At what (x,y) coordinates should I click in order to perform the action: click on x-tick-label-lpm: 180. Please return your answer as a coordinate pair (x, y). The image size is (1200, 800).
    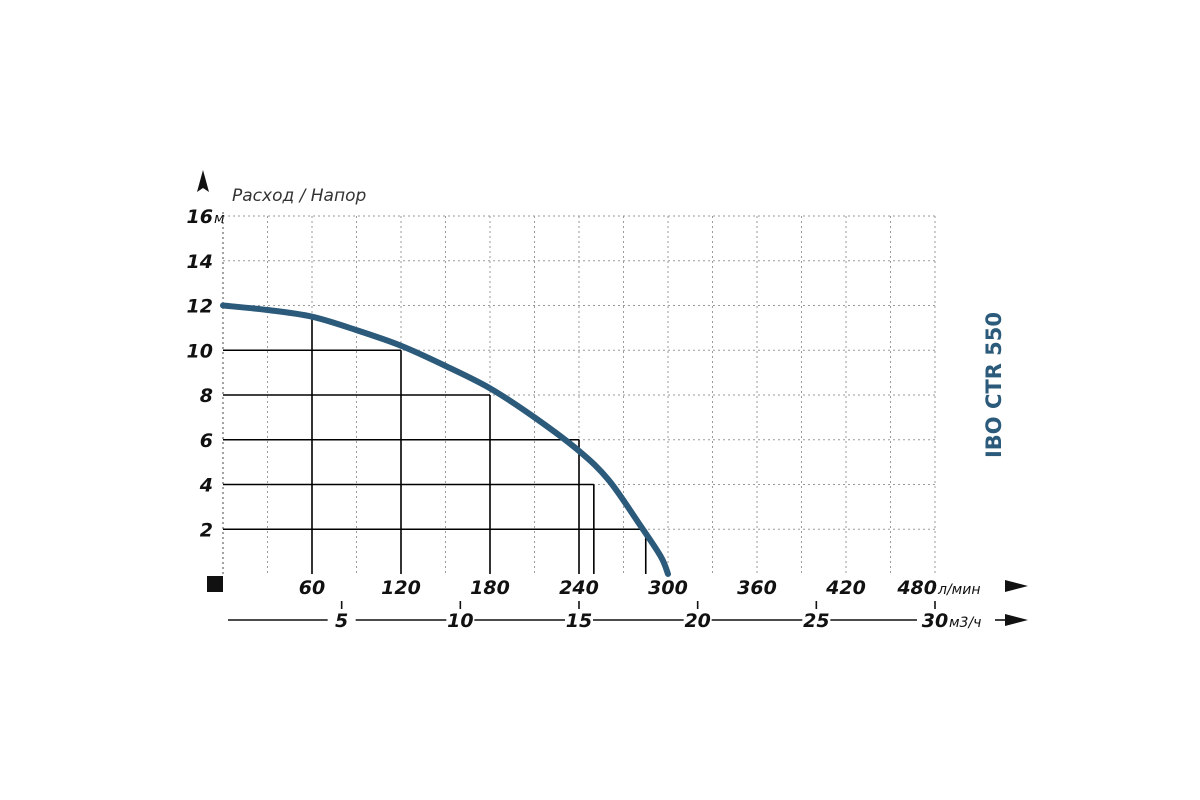
    Looking at the image, I should click on (490, 588).